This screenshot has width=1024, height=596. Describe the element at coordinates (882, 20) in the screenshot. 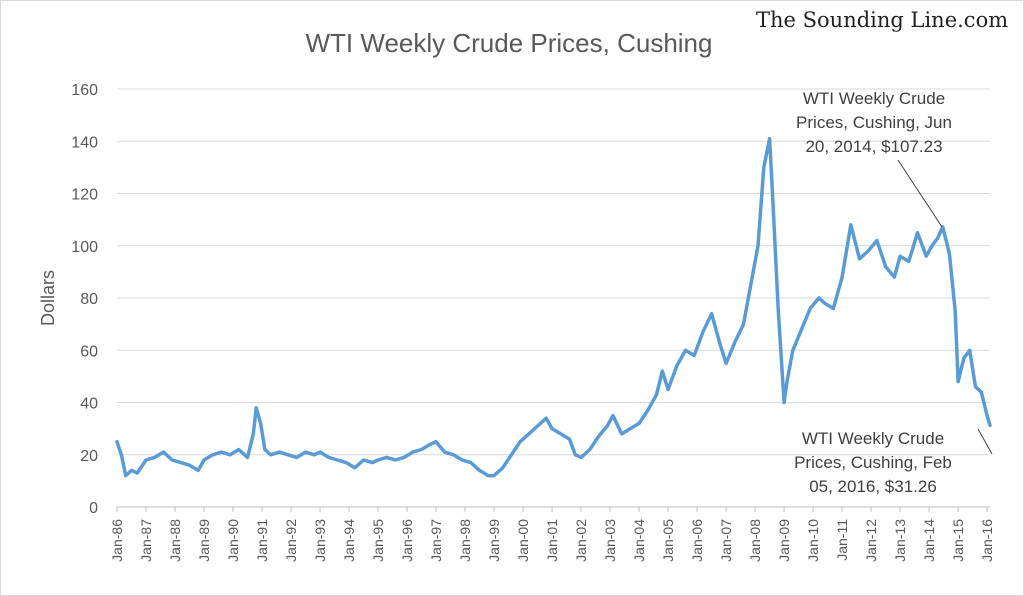

I see `watermark-logo: The Sounding Line.com` at that location.